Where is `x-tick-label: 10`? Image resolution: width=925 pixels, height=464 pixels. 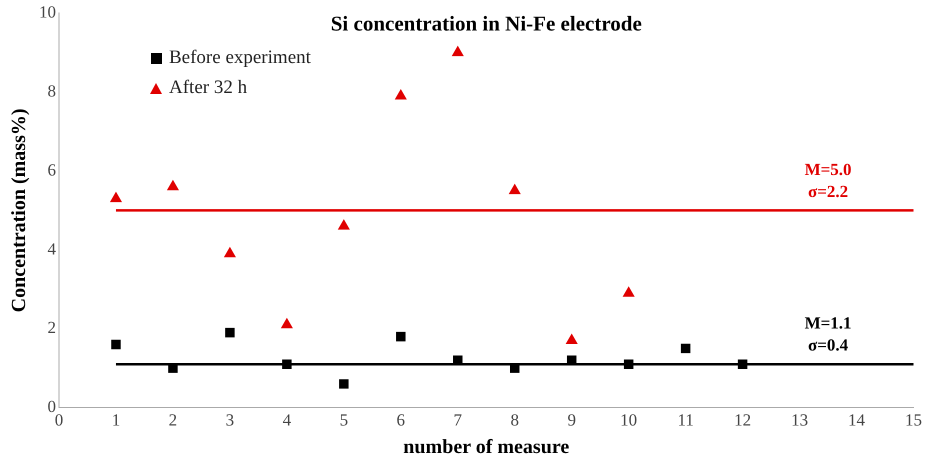 x-tick-label: 10 is located at coordinates (629, 420).